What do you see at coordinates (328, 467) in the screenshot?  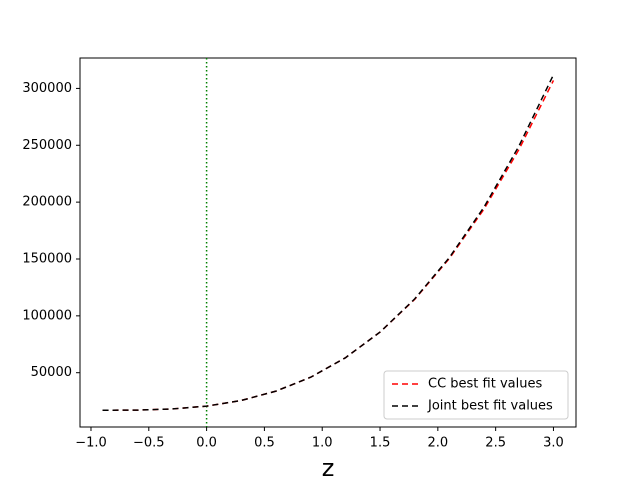 I see `x-axis-label: z` at bounding box center [328, 467].